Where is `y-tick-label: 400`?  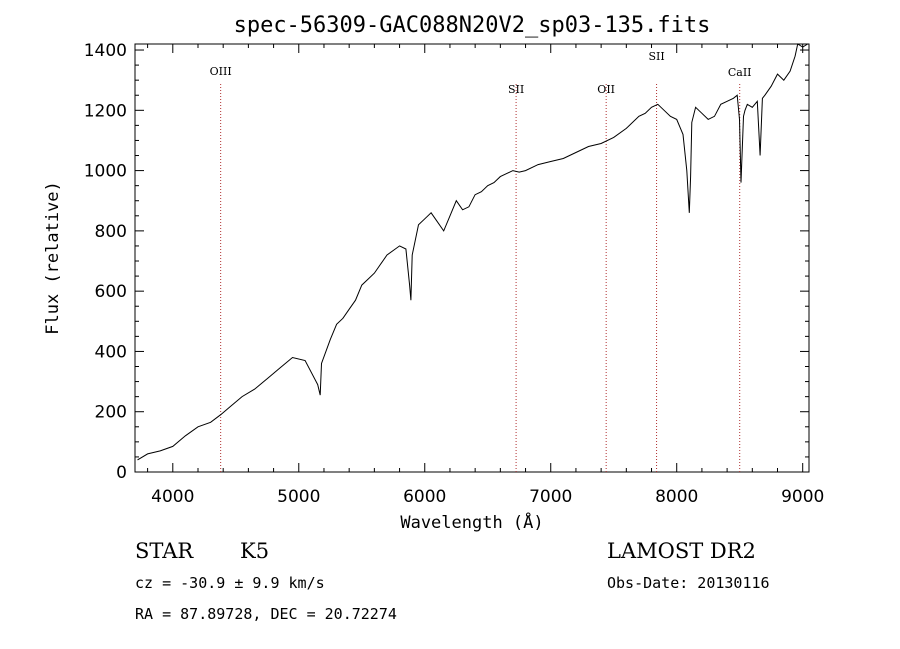 y-tick-label: 400 is located at coordinates (111, 352).